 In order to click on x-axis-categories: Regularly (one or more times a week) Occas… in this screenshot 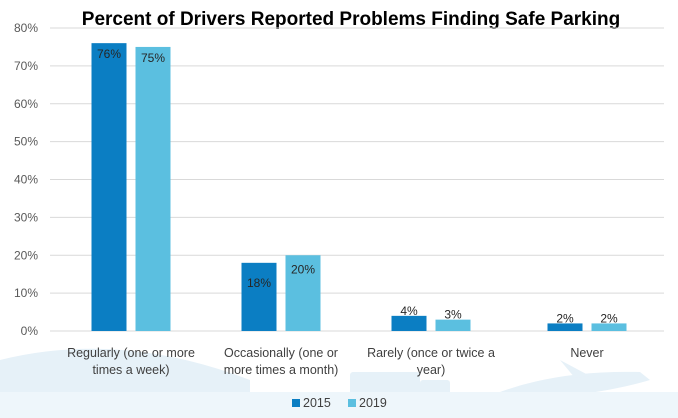, I will do `click(335, 361)`.